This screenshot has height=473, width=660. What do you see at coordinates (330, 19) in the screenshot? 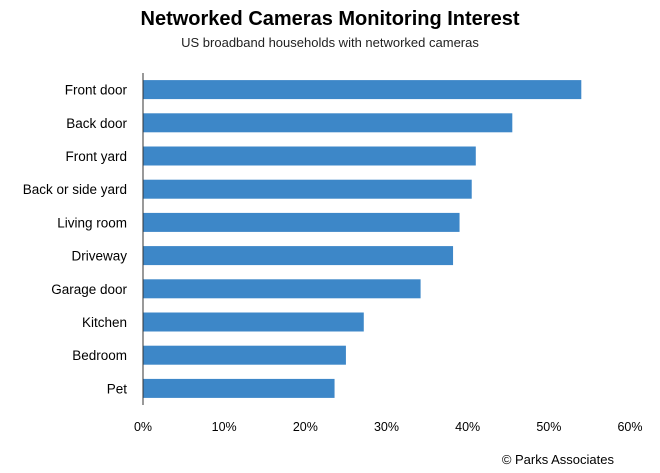
I see `chart-title: Networked Cameras Monitoring Interest` at bounding box center [330, 19].